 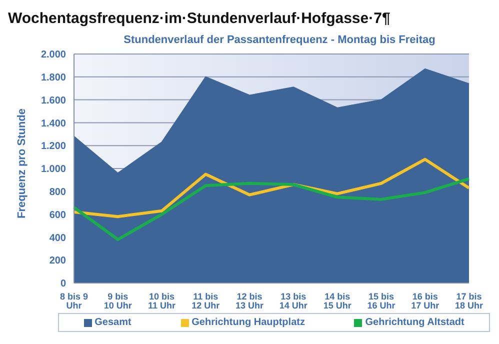 I want to click on chart-title: Wochentagsfrequenz·im·Stundenverlauf·Hofgasse·7¶, so click(x=200, y=19).